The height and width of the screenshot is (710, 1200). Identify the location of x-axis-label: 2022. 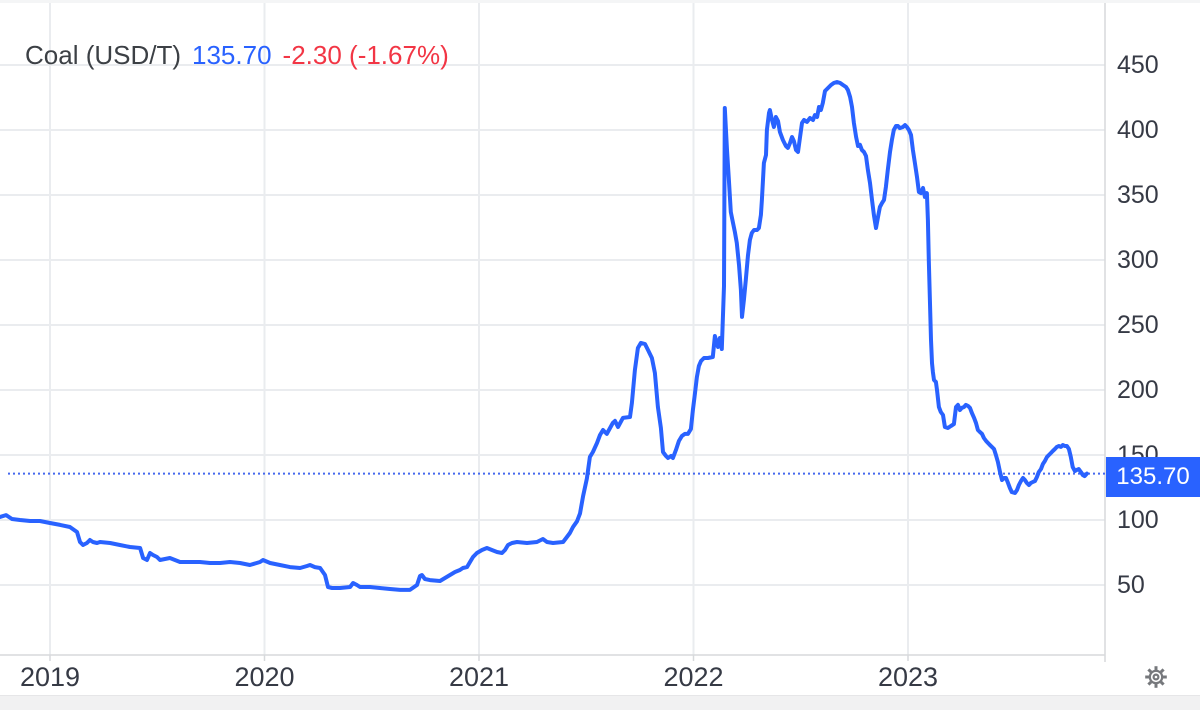
(693, 677).